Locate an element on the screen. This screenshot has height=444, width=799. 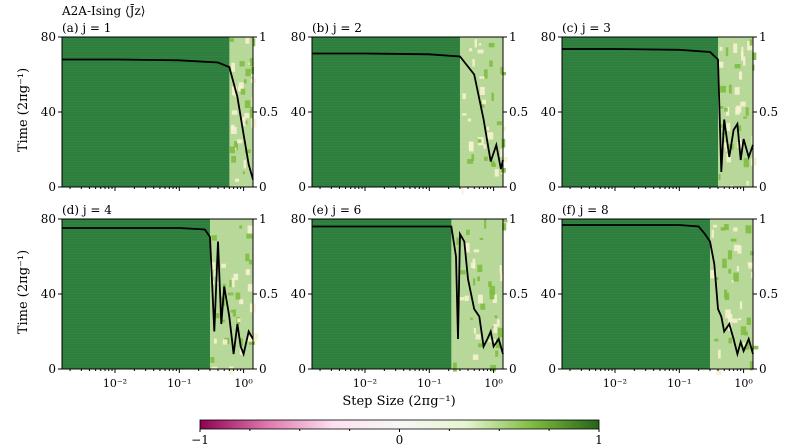
panel-label: (c) j = 3 is located at coordinates (586, 28).